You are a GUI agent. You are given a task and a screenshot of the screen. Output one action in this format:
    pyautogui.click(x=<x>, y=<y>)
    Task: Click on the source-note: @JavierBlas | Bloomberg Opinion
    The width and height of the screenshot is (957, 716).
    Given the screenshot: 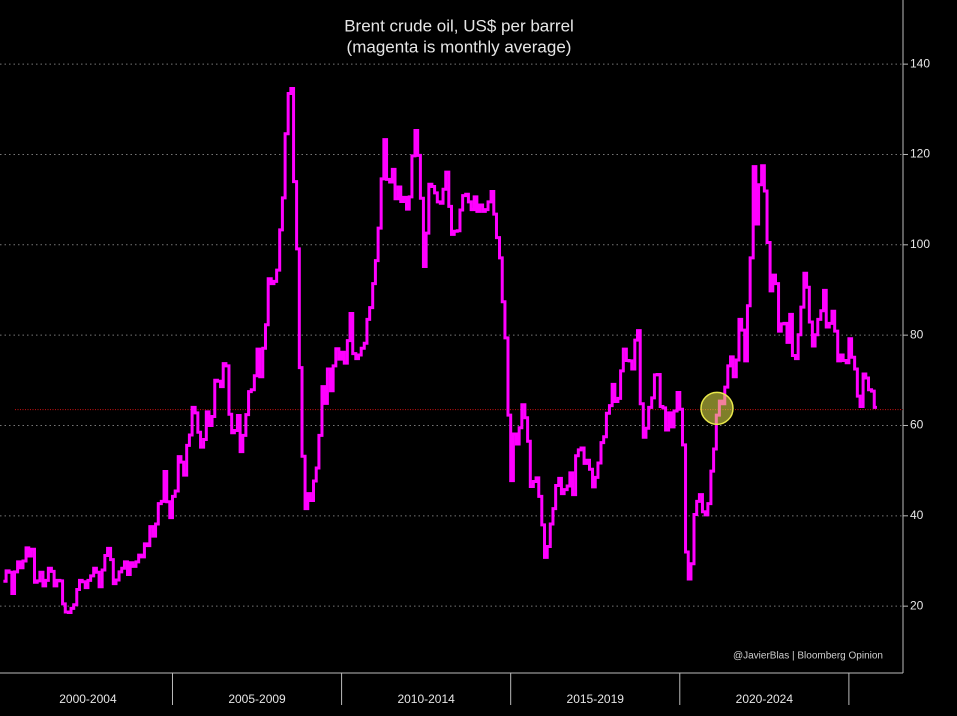 What is the action you would take?
    pyautogui.click(x=808, y=656)
    